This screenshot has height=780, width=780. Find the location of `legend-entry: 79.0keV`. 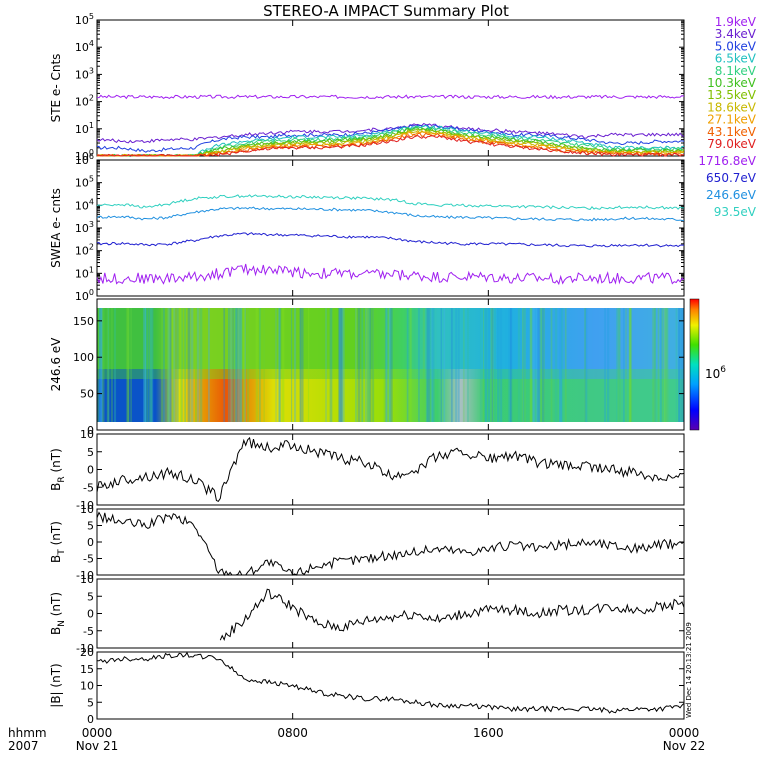

legend-entry: 79.0keV is located at coordinates (732, 144).